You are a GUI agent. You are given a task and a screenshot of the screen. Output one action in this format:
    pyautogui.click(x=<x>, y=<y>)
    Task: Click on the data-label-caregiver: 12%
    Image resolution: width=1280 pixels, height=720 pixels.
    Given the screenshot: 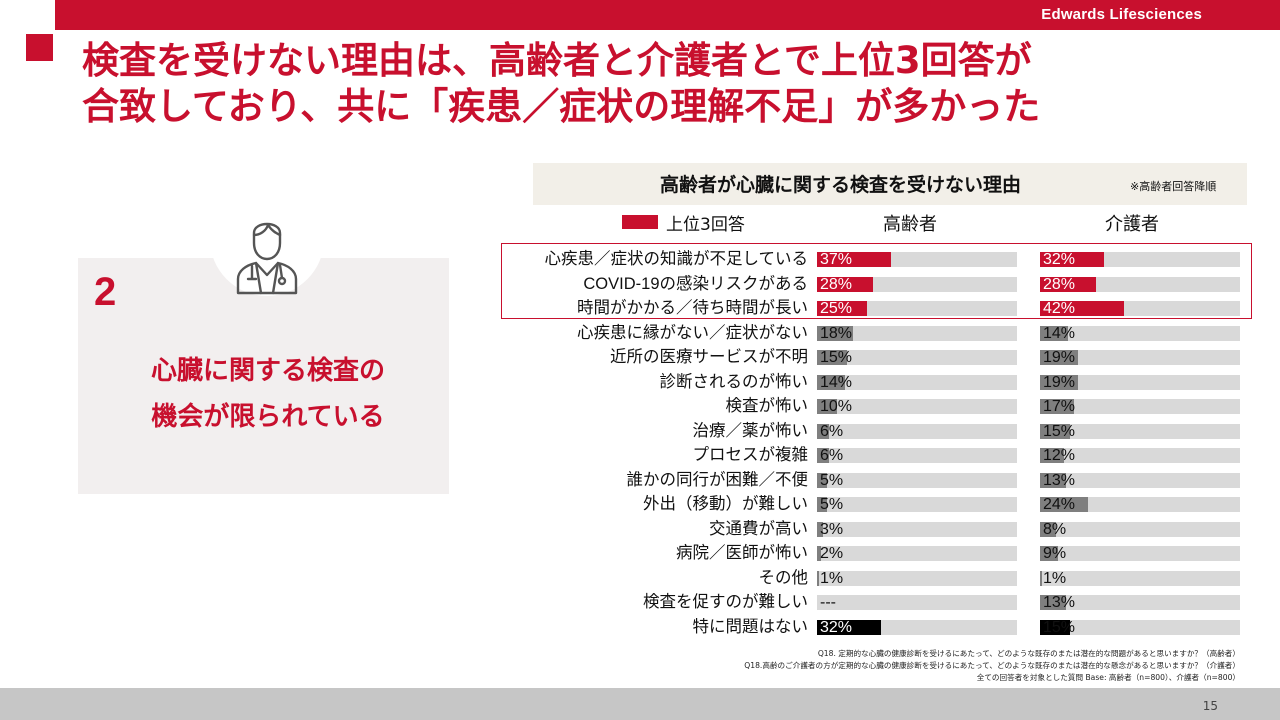 What is the action you would take?
    pyautogui.click(x=1059, y=455)
    